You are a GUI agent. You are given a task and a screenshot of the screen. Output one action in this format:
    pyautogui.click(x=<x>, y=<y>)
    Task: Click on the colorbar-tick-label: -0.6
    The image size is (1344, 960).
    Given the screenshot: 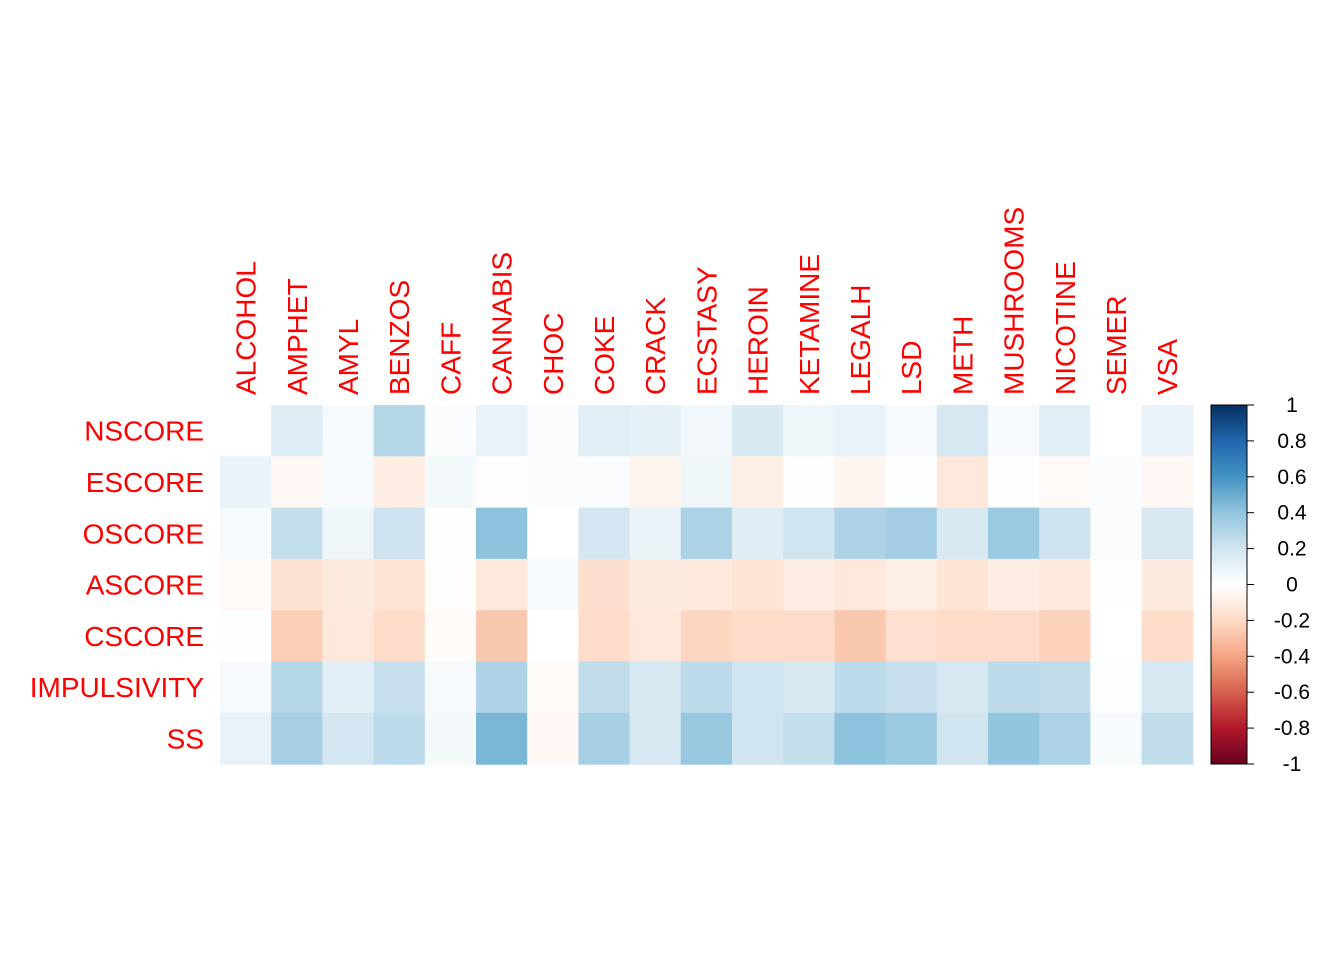 What is the action you would take?
    pyautogui.click(x=1292, y=692)
    